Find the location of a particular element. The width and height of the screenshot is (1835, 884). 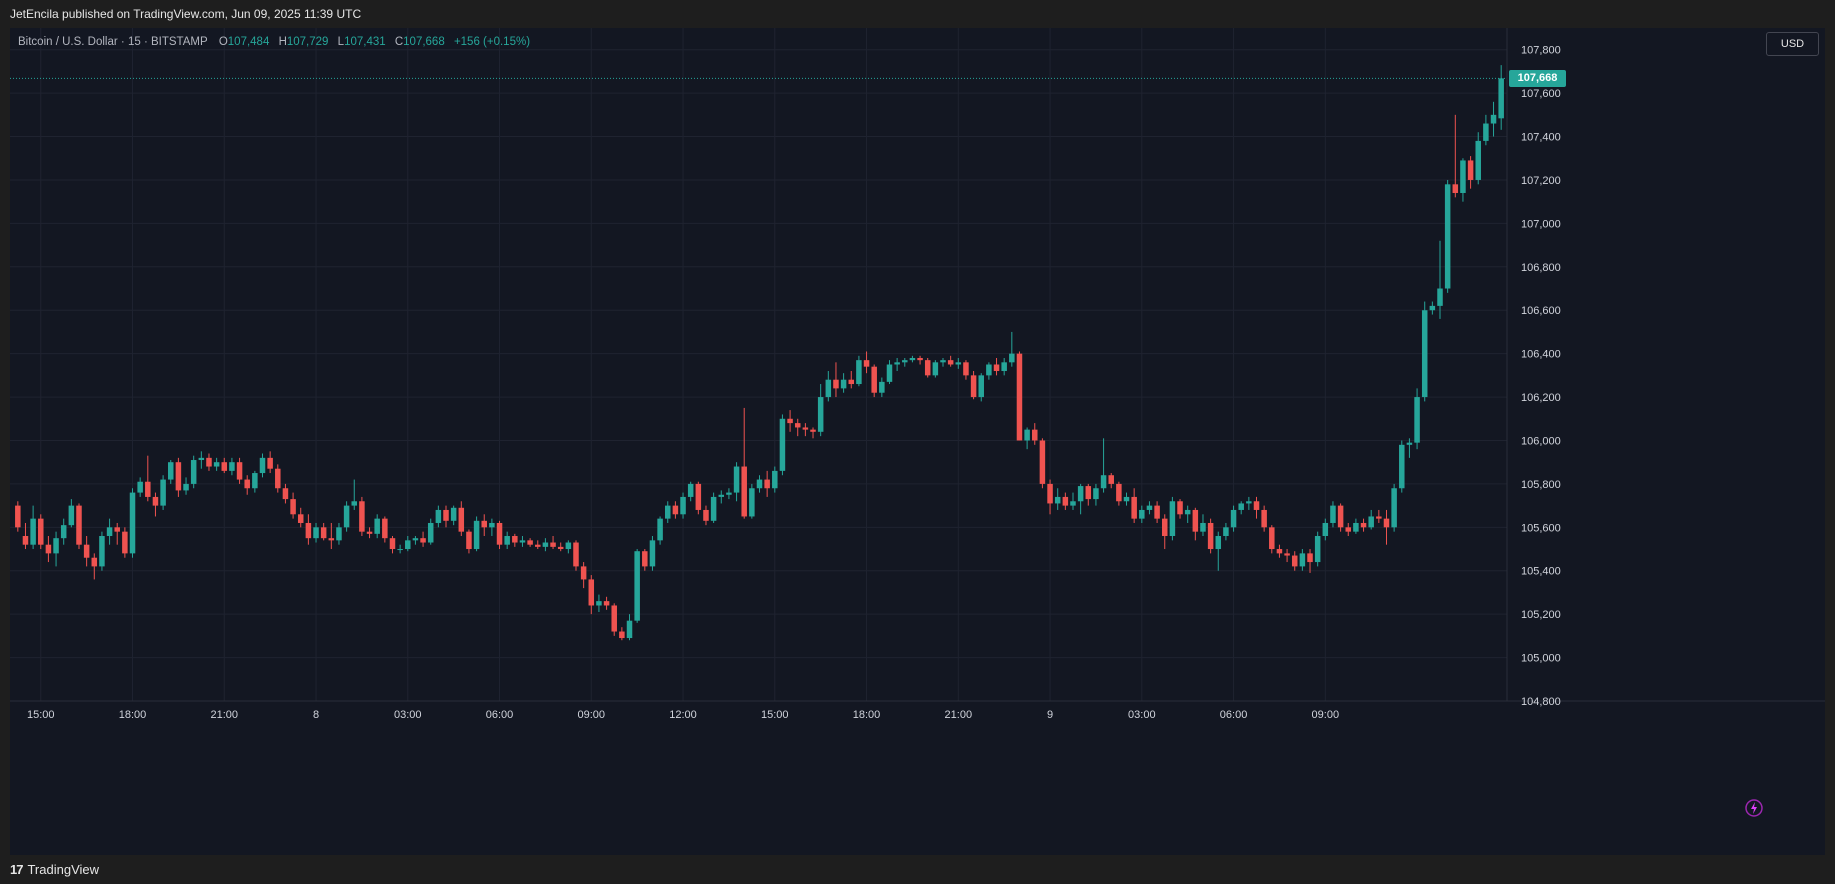

price-tick-label: 107,400 is located at coordinates (1541, 138).